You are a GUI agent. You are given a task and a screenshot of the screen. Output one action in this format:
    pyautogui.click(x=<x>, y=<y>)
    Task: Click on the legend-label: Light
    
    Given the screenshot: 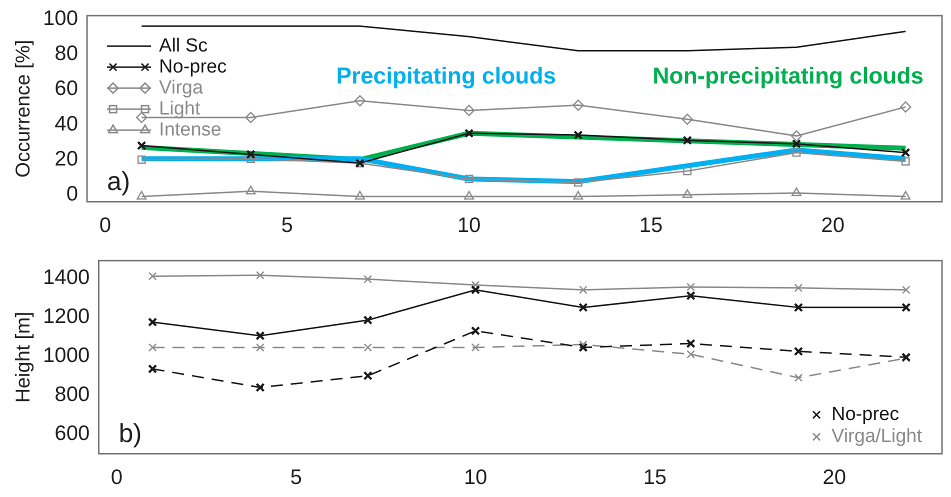 What is the action you would take?
    pyautogui.click(x=180, y=109)
    